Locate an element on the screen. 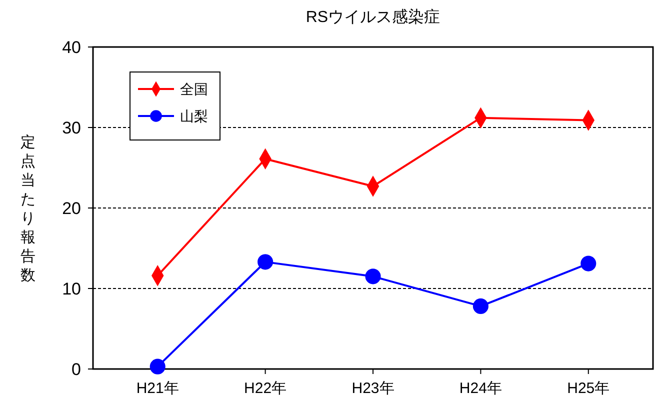 The height and width of the screenshot is (411, 661). y-tick-label: 30 is located at coordinates (71, 128).